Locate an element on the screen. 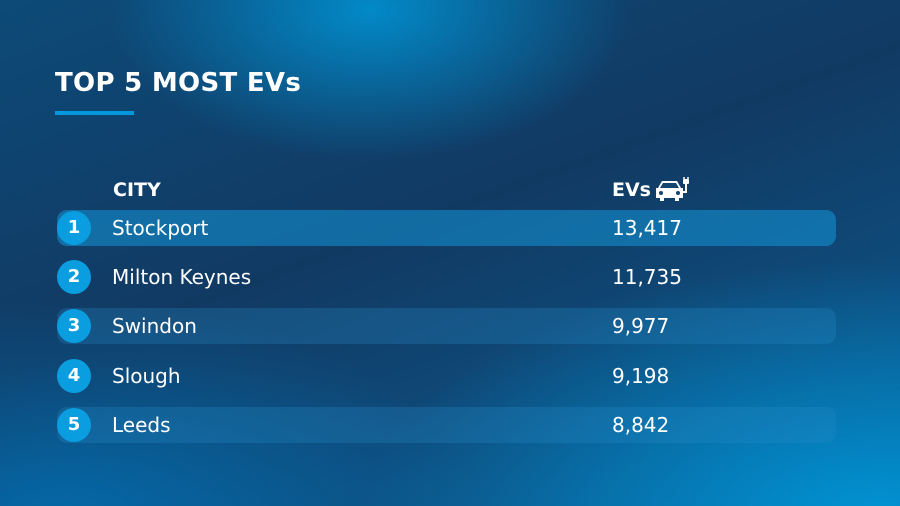  table-row: 5 Leeds 8,842 is located at coordinates (446, 425).